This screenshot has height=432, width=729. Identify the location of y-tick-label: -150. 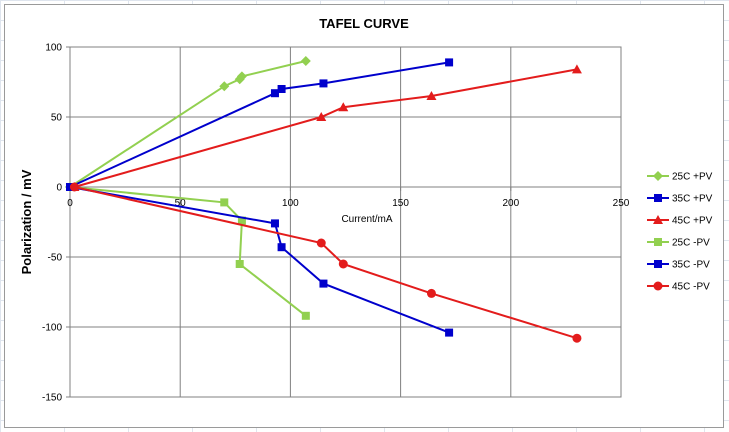
(52, 398).